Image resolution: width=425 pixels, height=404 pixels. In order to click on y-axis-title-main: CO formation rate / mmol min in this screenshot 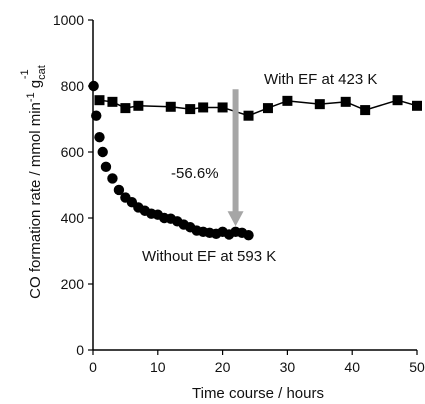, I will do `click(35, 200)`.